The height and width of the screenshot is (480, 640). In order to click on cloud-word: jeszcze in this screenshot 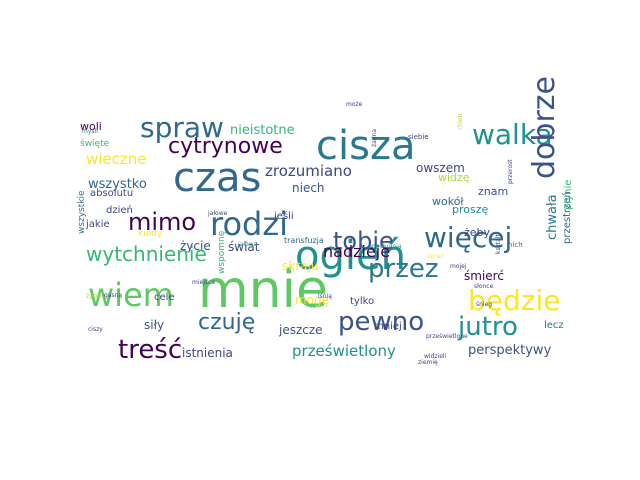, I will do `click(301, 330)`.